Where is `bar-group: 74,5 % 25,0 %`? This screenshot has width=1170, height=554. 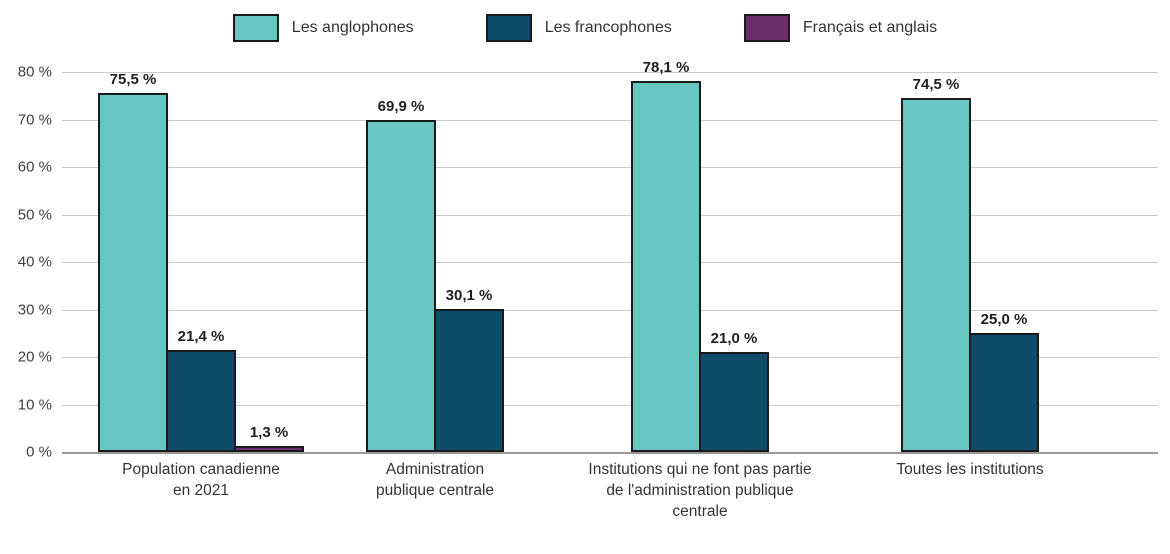
bar-group: 74,5 % 25,0 % is located at coordinates (970, 264).